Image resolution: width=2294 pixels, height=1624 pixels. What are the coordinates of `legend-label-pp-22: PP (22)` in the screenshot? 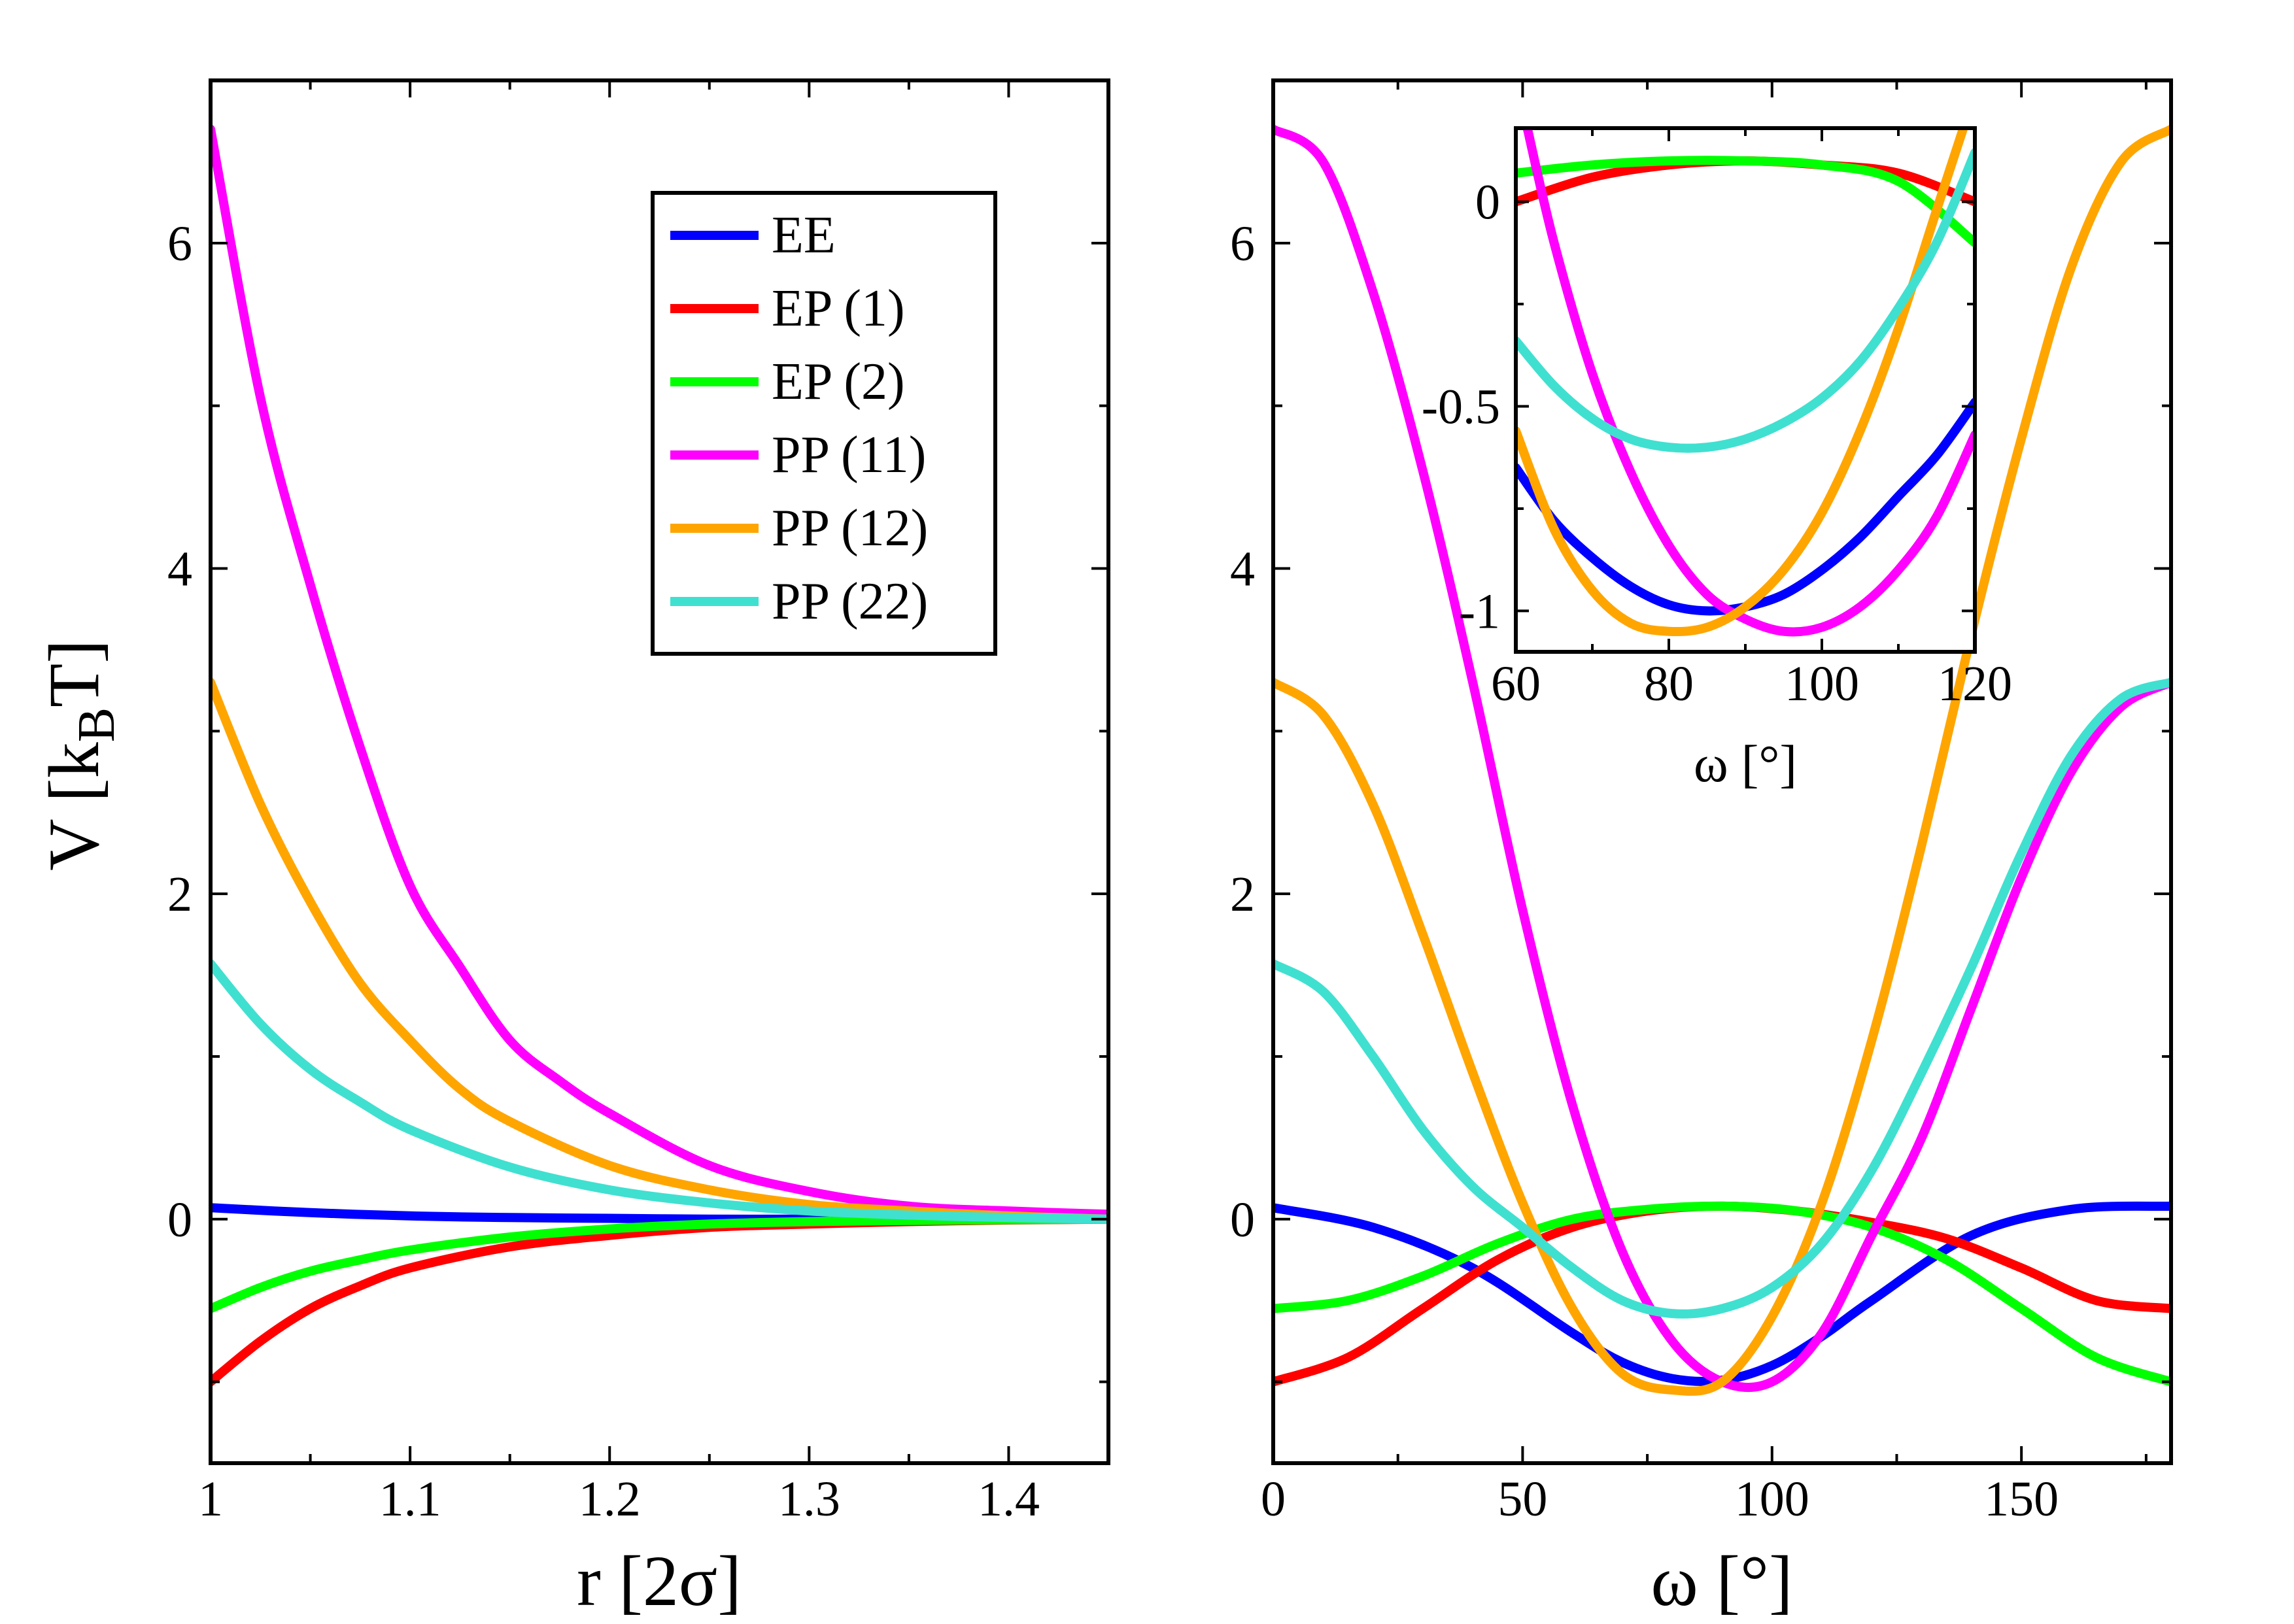 It's located at (850, 601).